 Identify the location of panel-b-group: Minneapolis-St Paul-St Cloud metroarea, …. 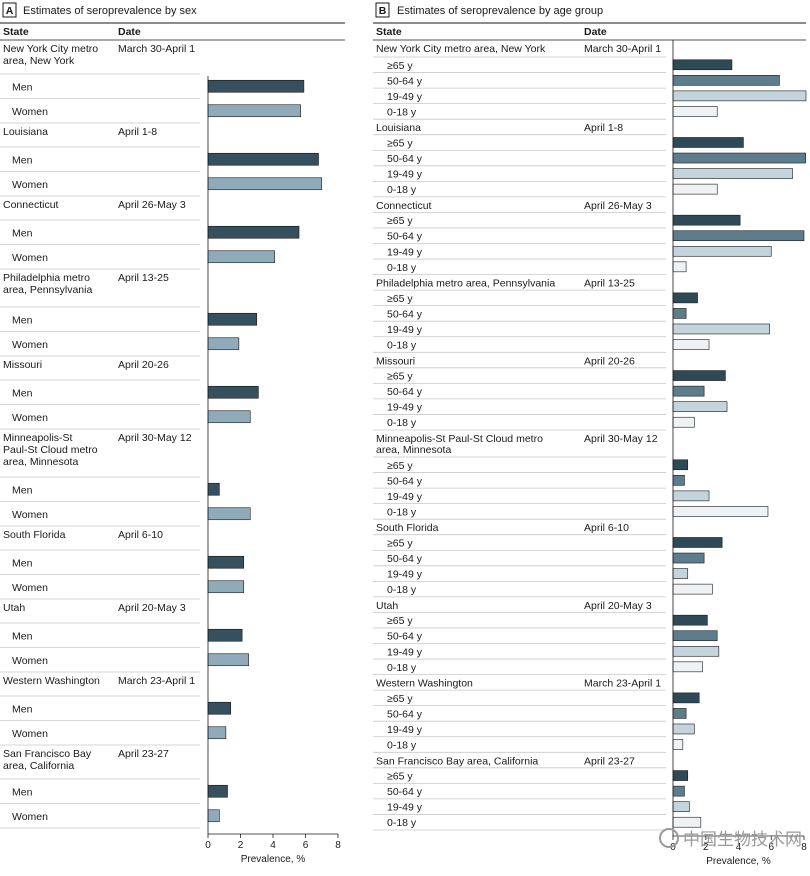
(571, 476).